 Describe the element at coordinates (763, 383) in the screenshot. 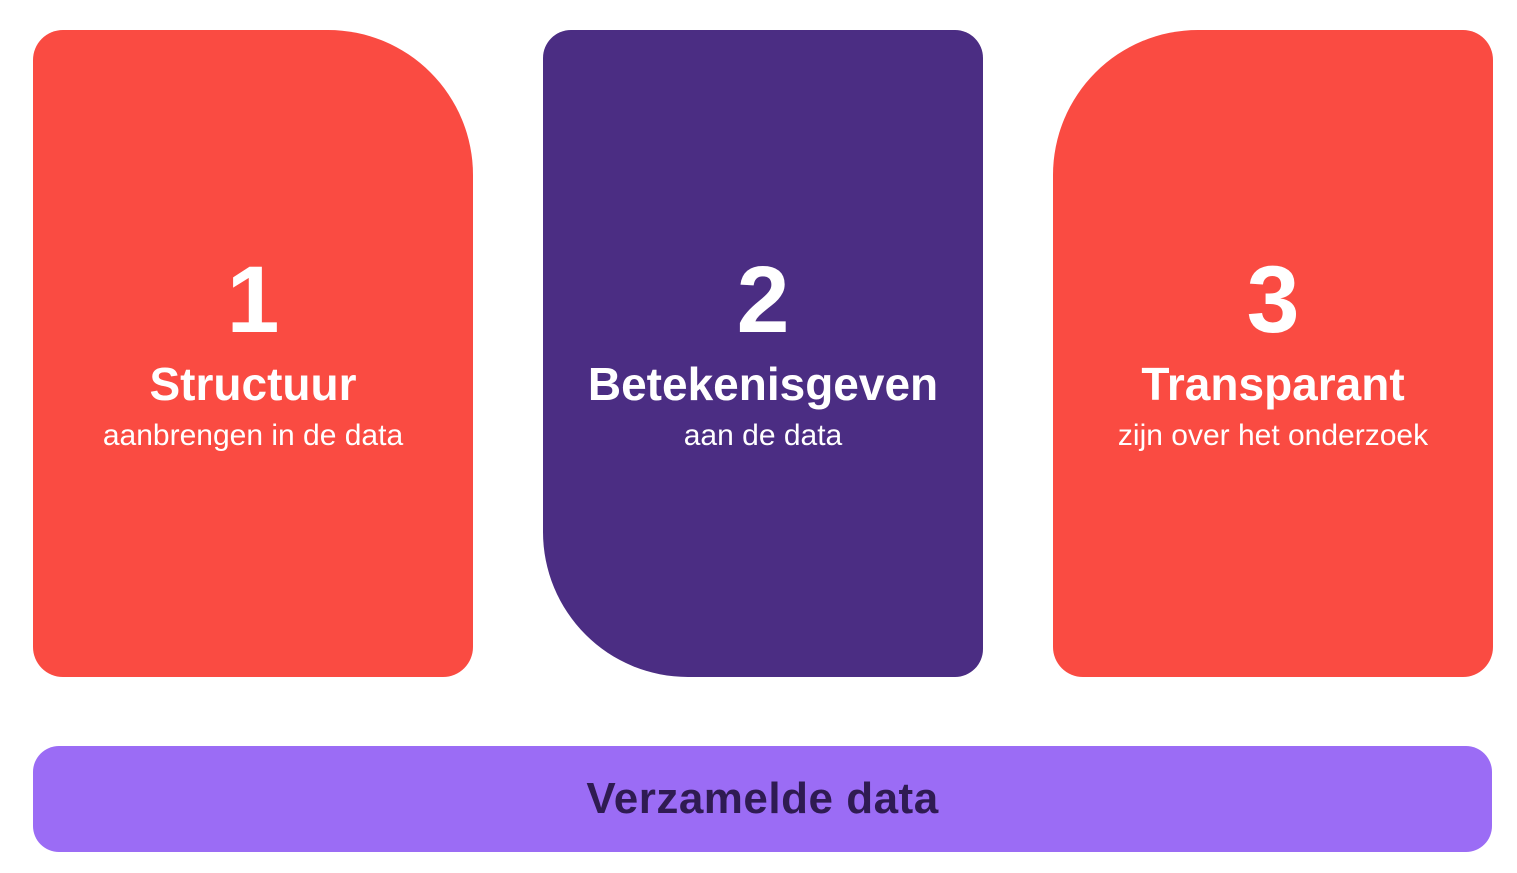

I see `step-title: Betekenisgeven` at that location.